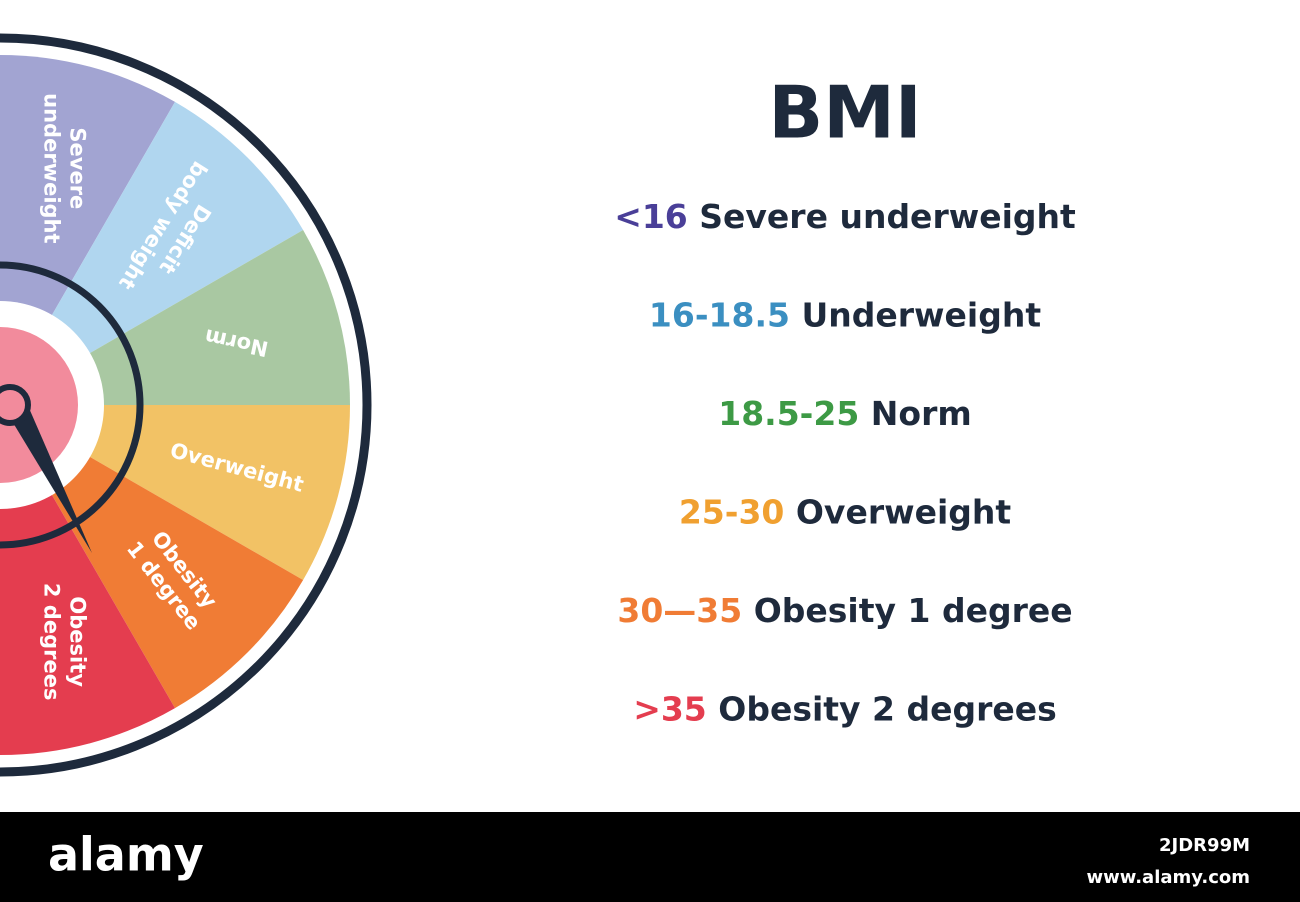  Describe the element at coordinates (77, 168) in the screenshot. I see `segment-label-line: Severe` at that location.